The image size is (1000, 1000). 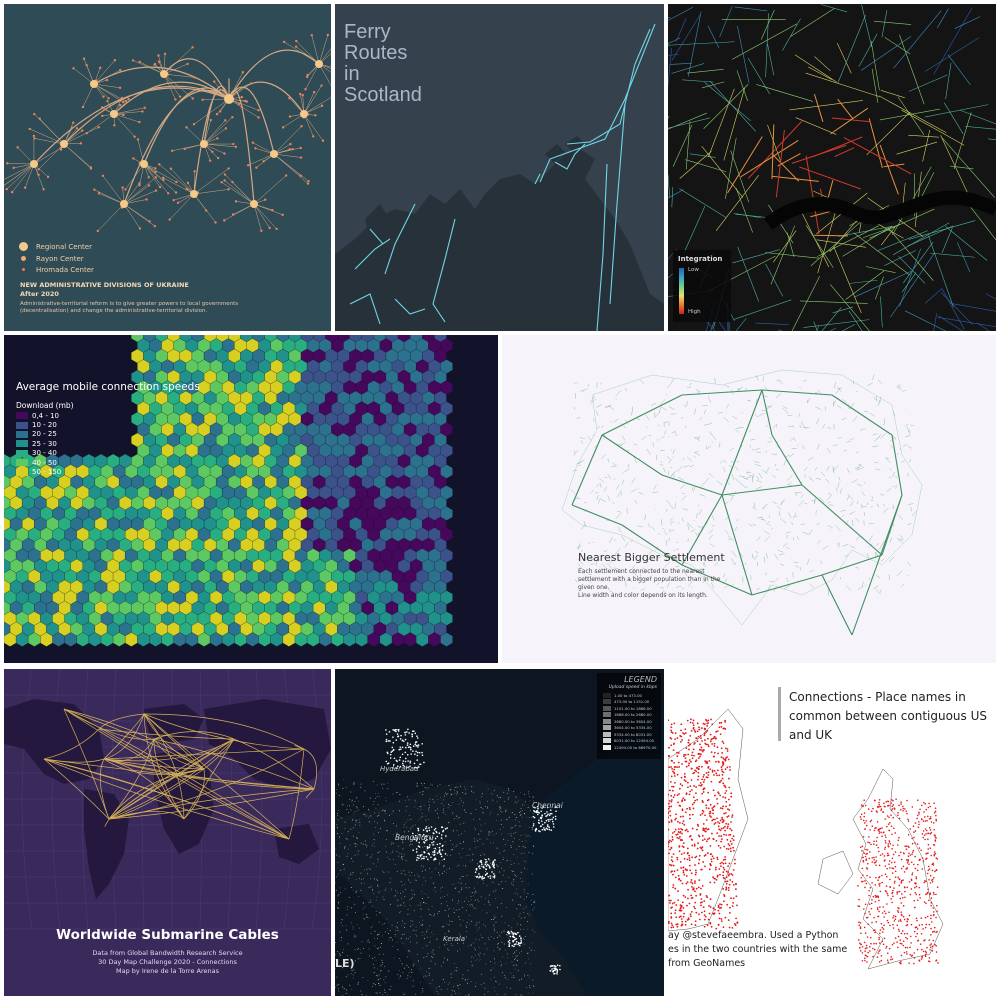 I want to click on legend-label: 40 - 50, so click(x=44, y=462).